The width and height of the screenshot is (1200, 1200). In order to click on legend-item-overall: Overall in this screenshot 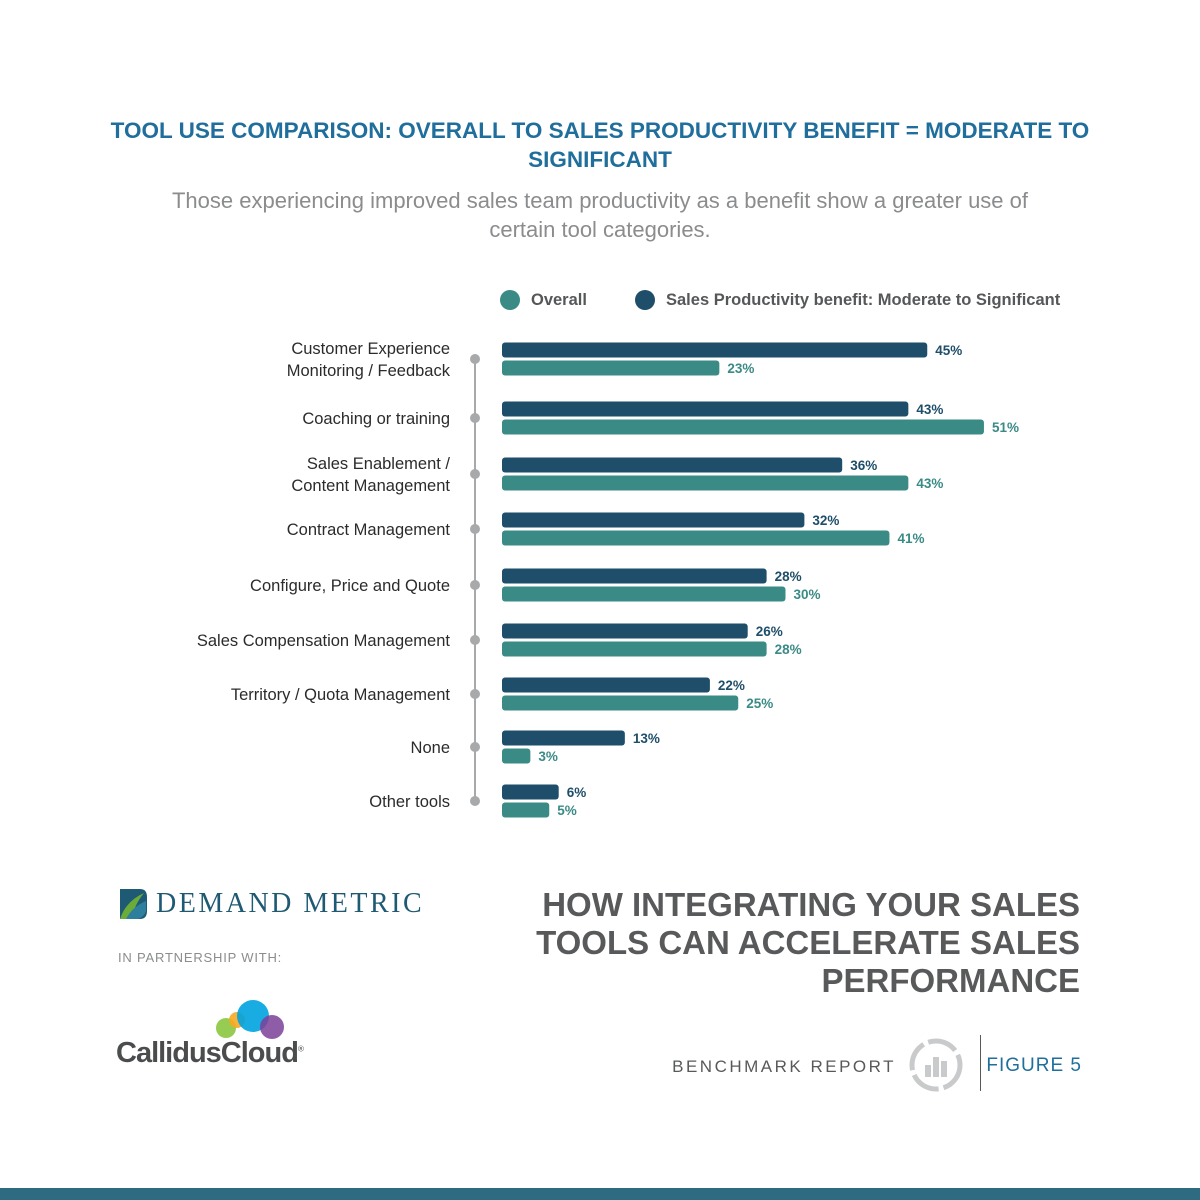, I will do `click(543, 300)`.